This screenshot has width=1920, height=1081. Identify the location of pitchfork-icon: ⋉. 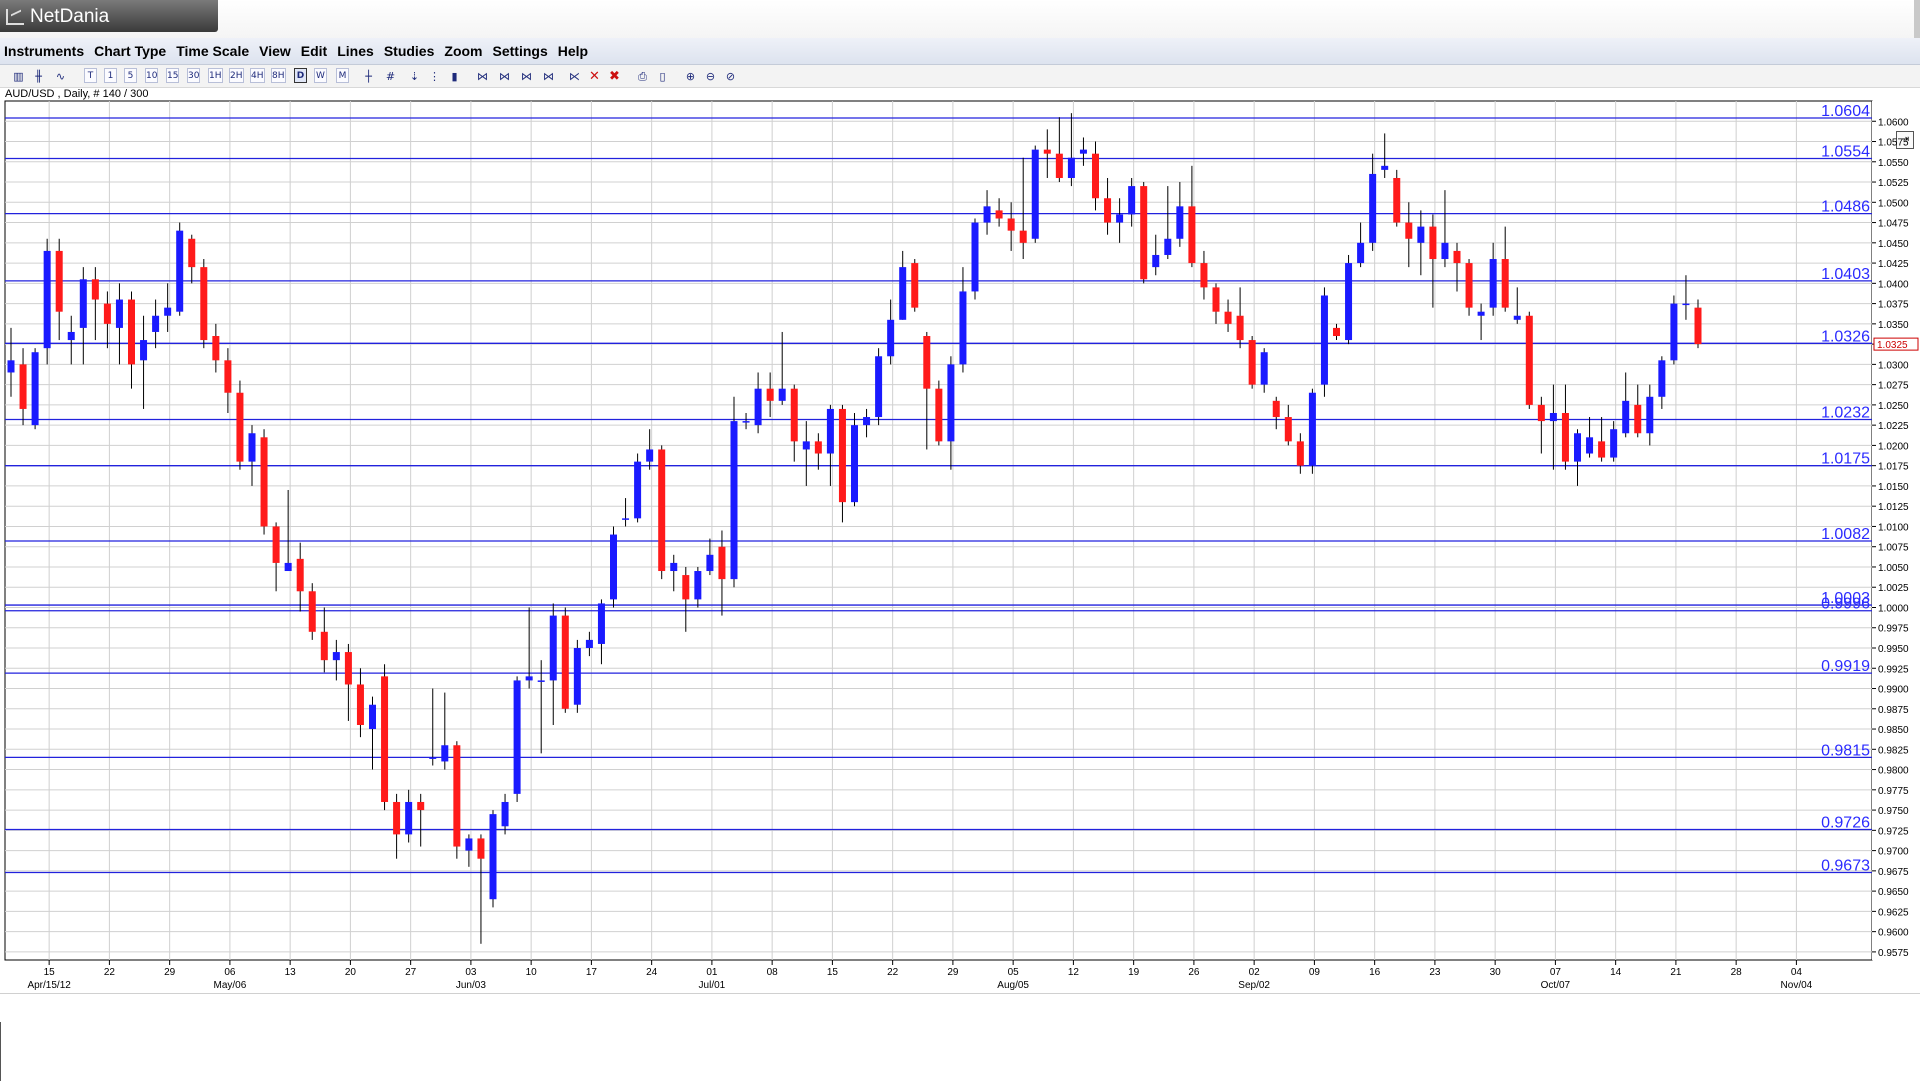
(574, 76).